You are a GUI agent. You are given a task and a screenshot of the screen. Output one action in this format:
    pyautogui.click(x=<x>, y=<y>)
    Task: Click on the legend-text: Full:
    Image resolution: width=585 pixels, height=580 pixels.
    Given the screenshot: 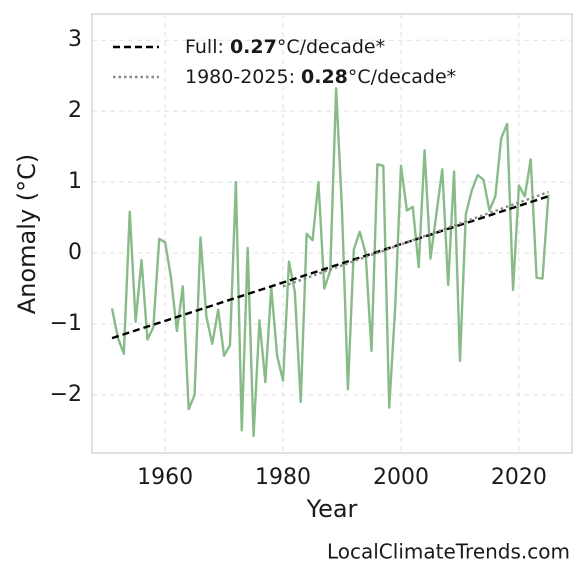 What is the action you would take?
    pyautogui.click(x=207, y=47)
    